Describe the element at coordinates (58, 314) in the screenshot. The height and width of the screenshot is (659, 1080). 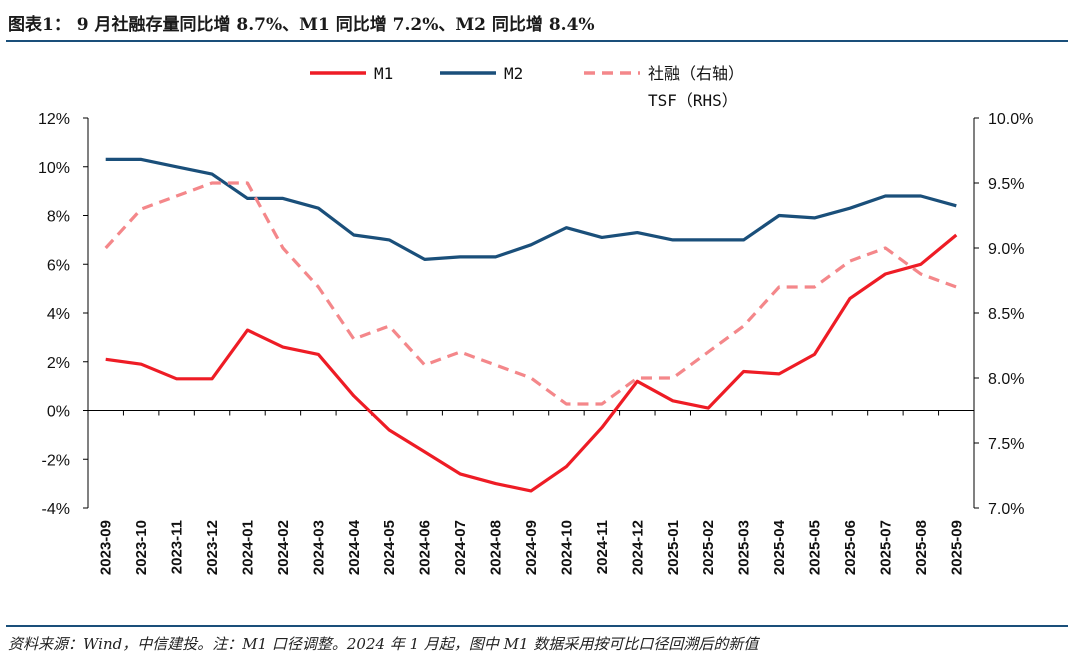
I see `left-tick-label: 4%` at that location.